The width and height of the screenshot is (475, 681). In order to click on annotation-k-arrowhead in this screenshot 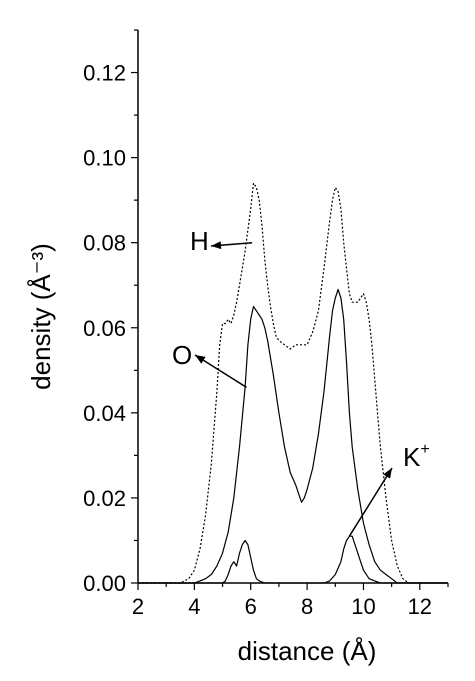, I will do `click(387, 473)`.